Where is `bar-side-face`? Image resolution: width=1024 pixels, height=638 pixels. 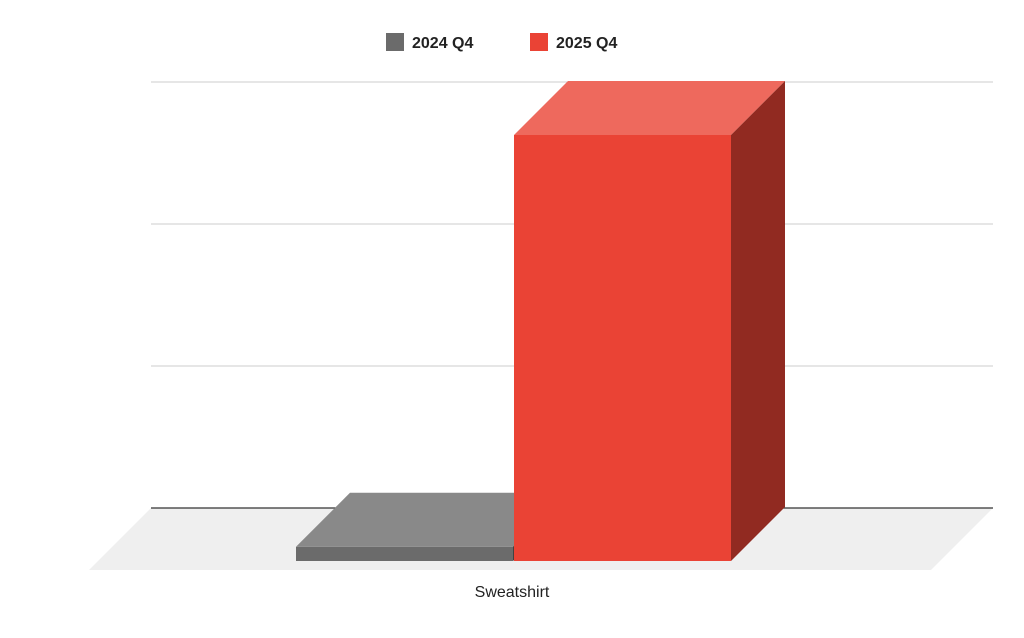
bar-side-face is located at coordinates (758, 321).